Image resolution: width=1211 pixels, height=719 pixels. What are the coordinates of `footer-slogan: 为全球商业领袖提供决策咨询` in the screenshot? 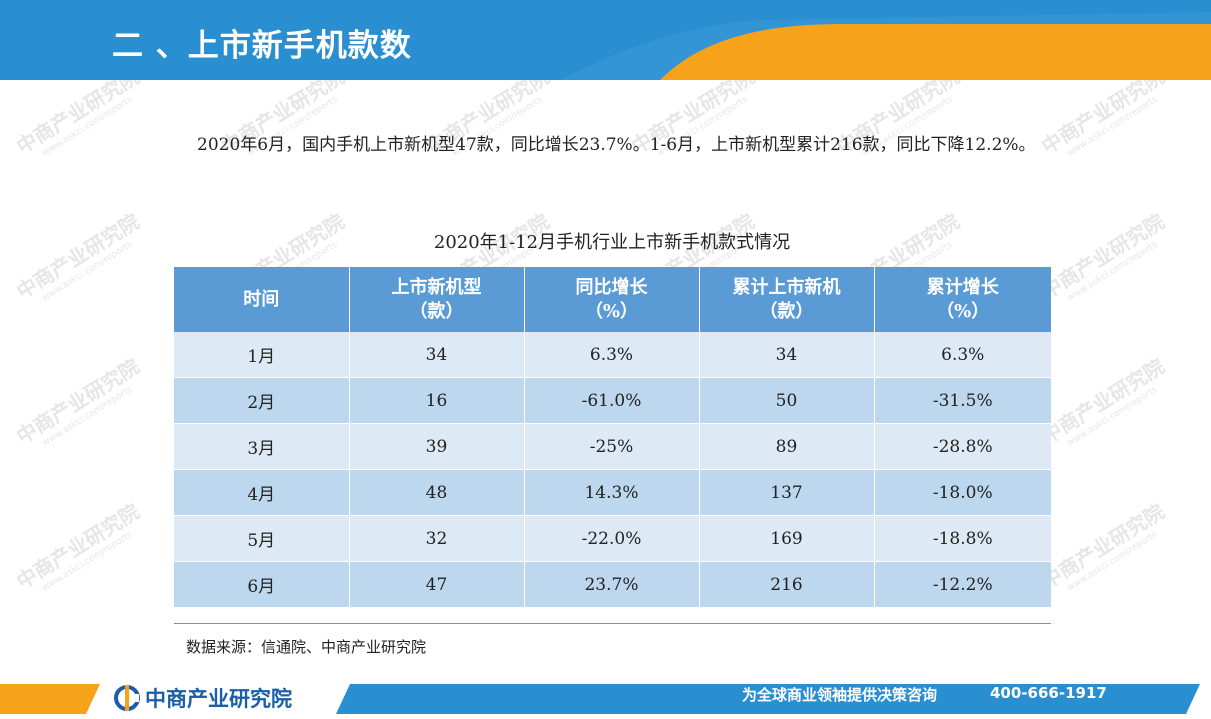 It's located at (840, 695).